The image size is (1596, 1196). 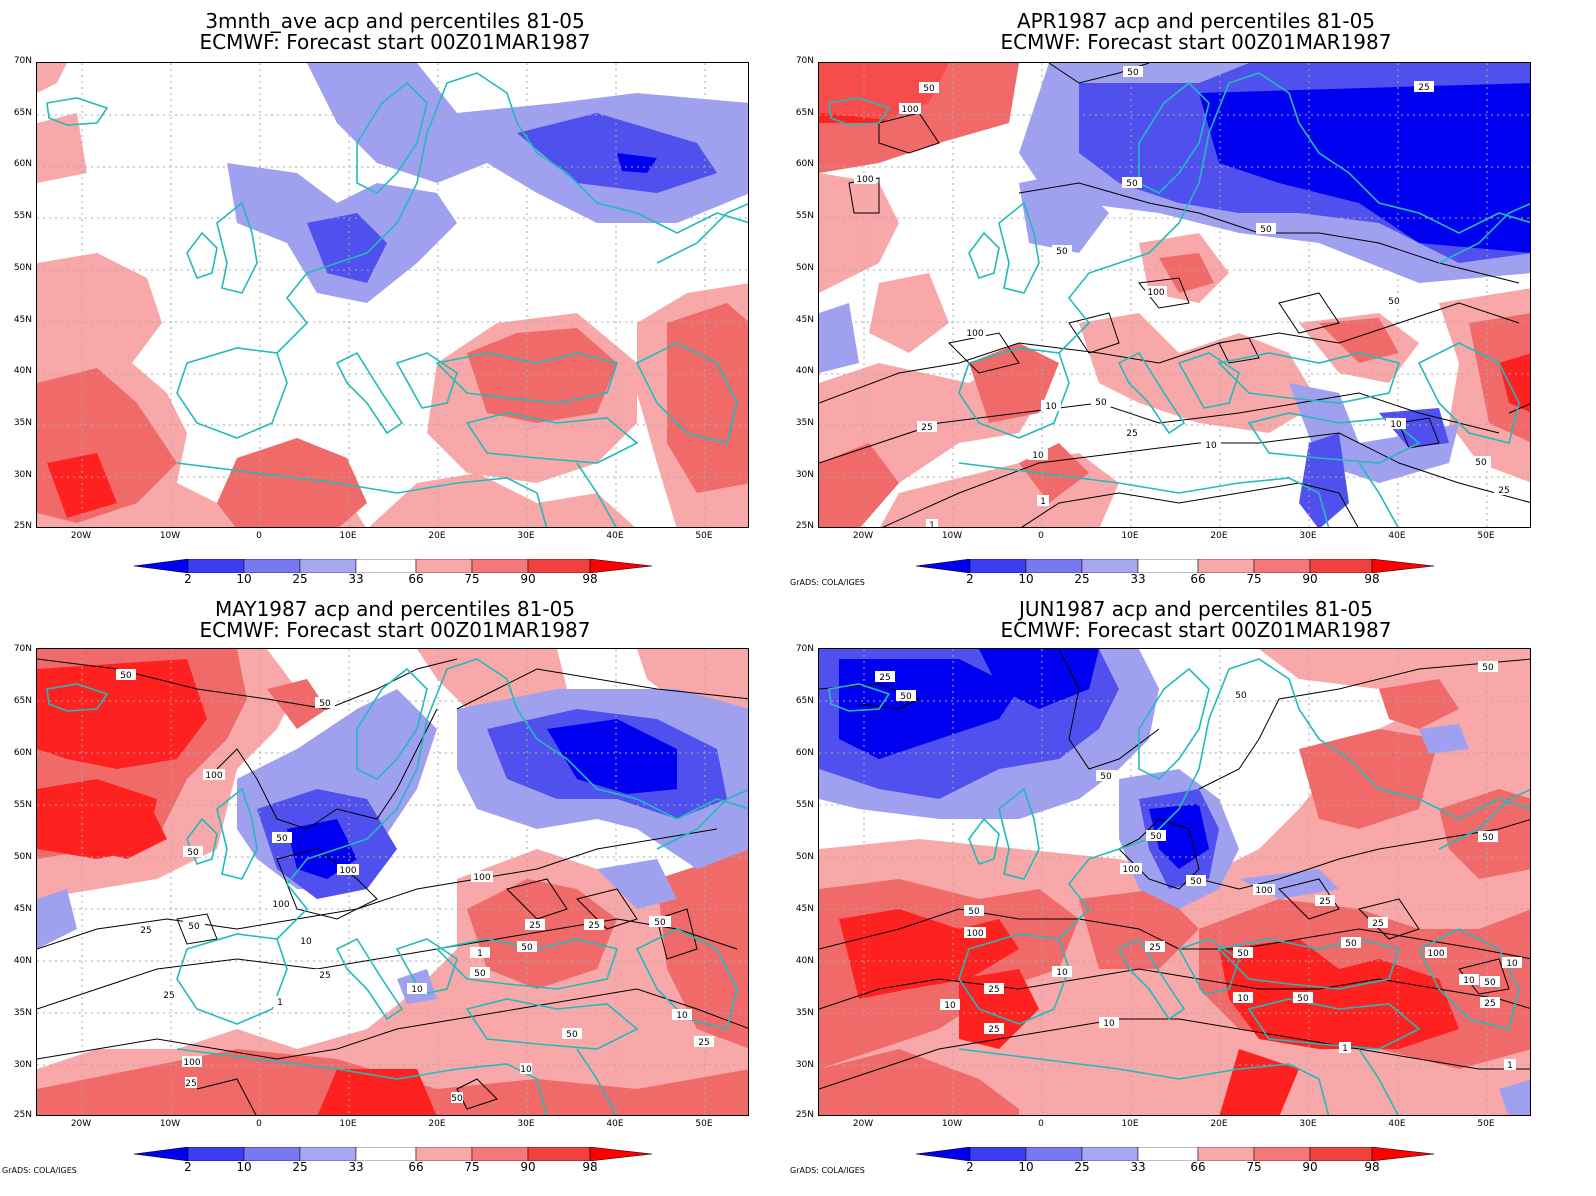 What do you see at coordinates (804, 701) in the screenshot?
I see `lat-tick: 65N` at bounding box center [804, 701].